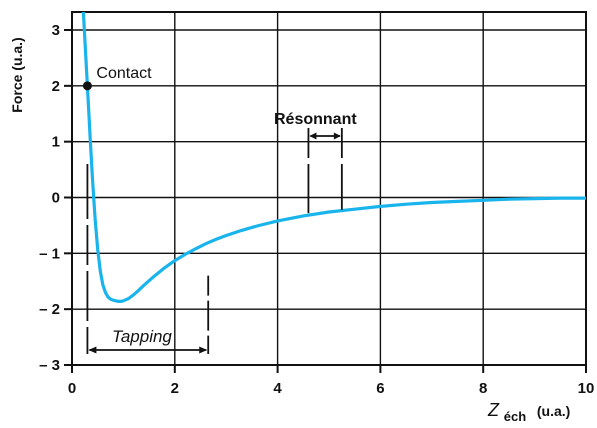 Image resolution: width=597 pixels, height=428 pixels. Describe the element at coordinates (92, 350) in the screenshot. I see `tapping-arrowhead-left` at that location.